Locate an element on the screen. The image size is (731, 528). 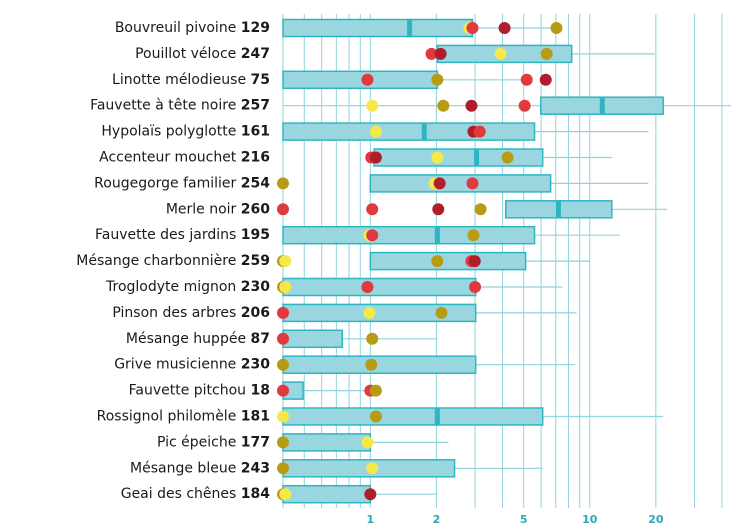
count: 216 is located at coordinates (255, 158).